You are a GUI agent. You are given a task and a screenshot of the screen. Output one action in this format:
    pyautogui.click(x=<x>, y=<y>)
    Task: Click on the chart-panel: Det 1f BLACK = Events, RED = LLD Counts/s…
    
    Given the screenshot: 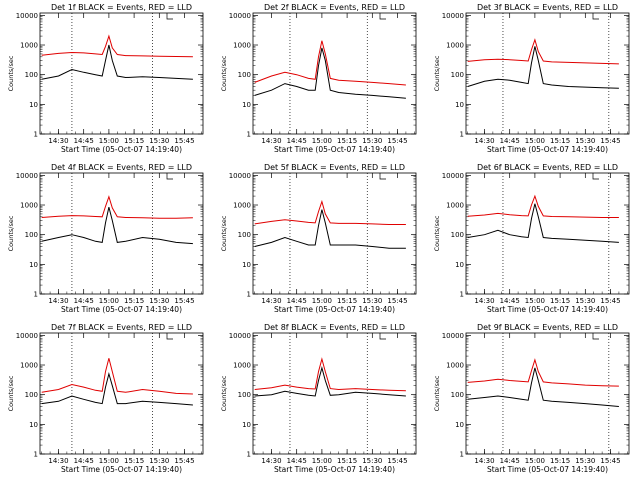 What is the action you would take?
    pyautogui.click(x=105, y=78)
    